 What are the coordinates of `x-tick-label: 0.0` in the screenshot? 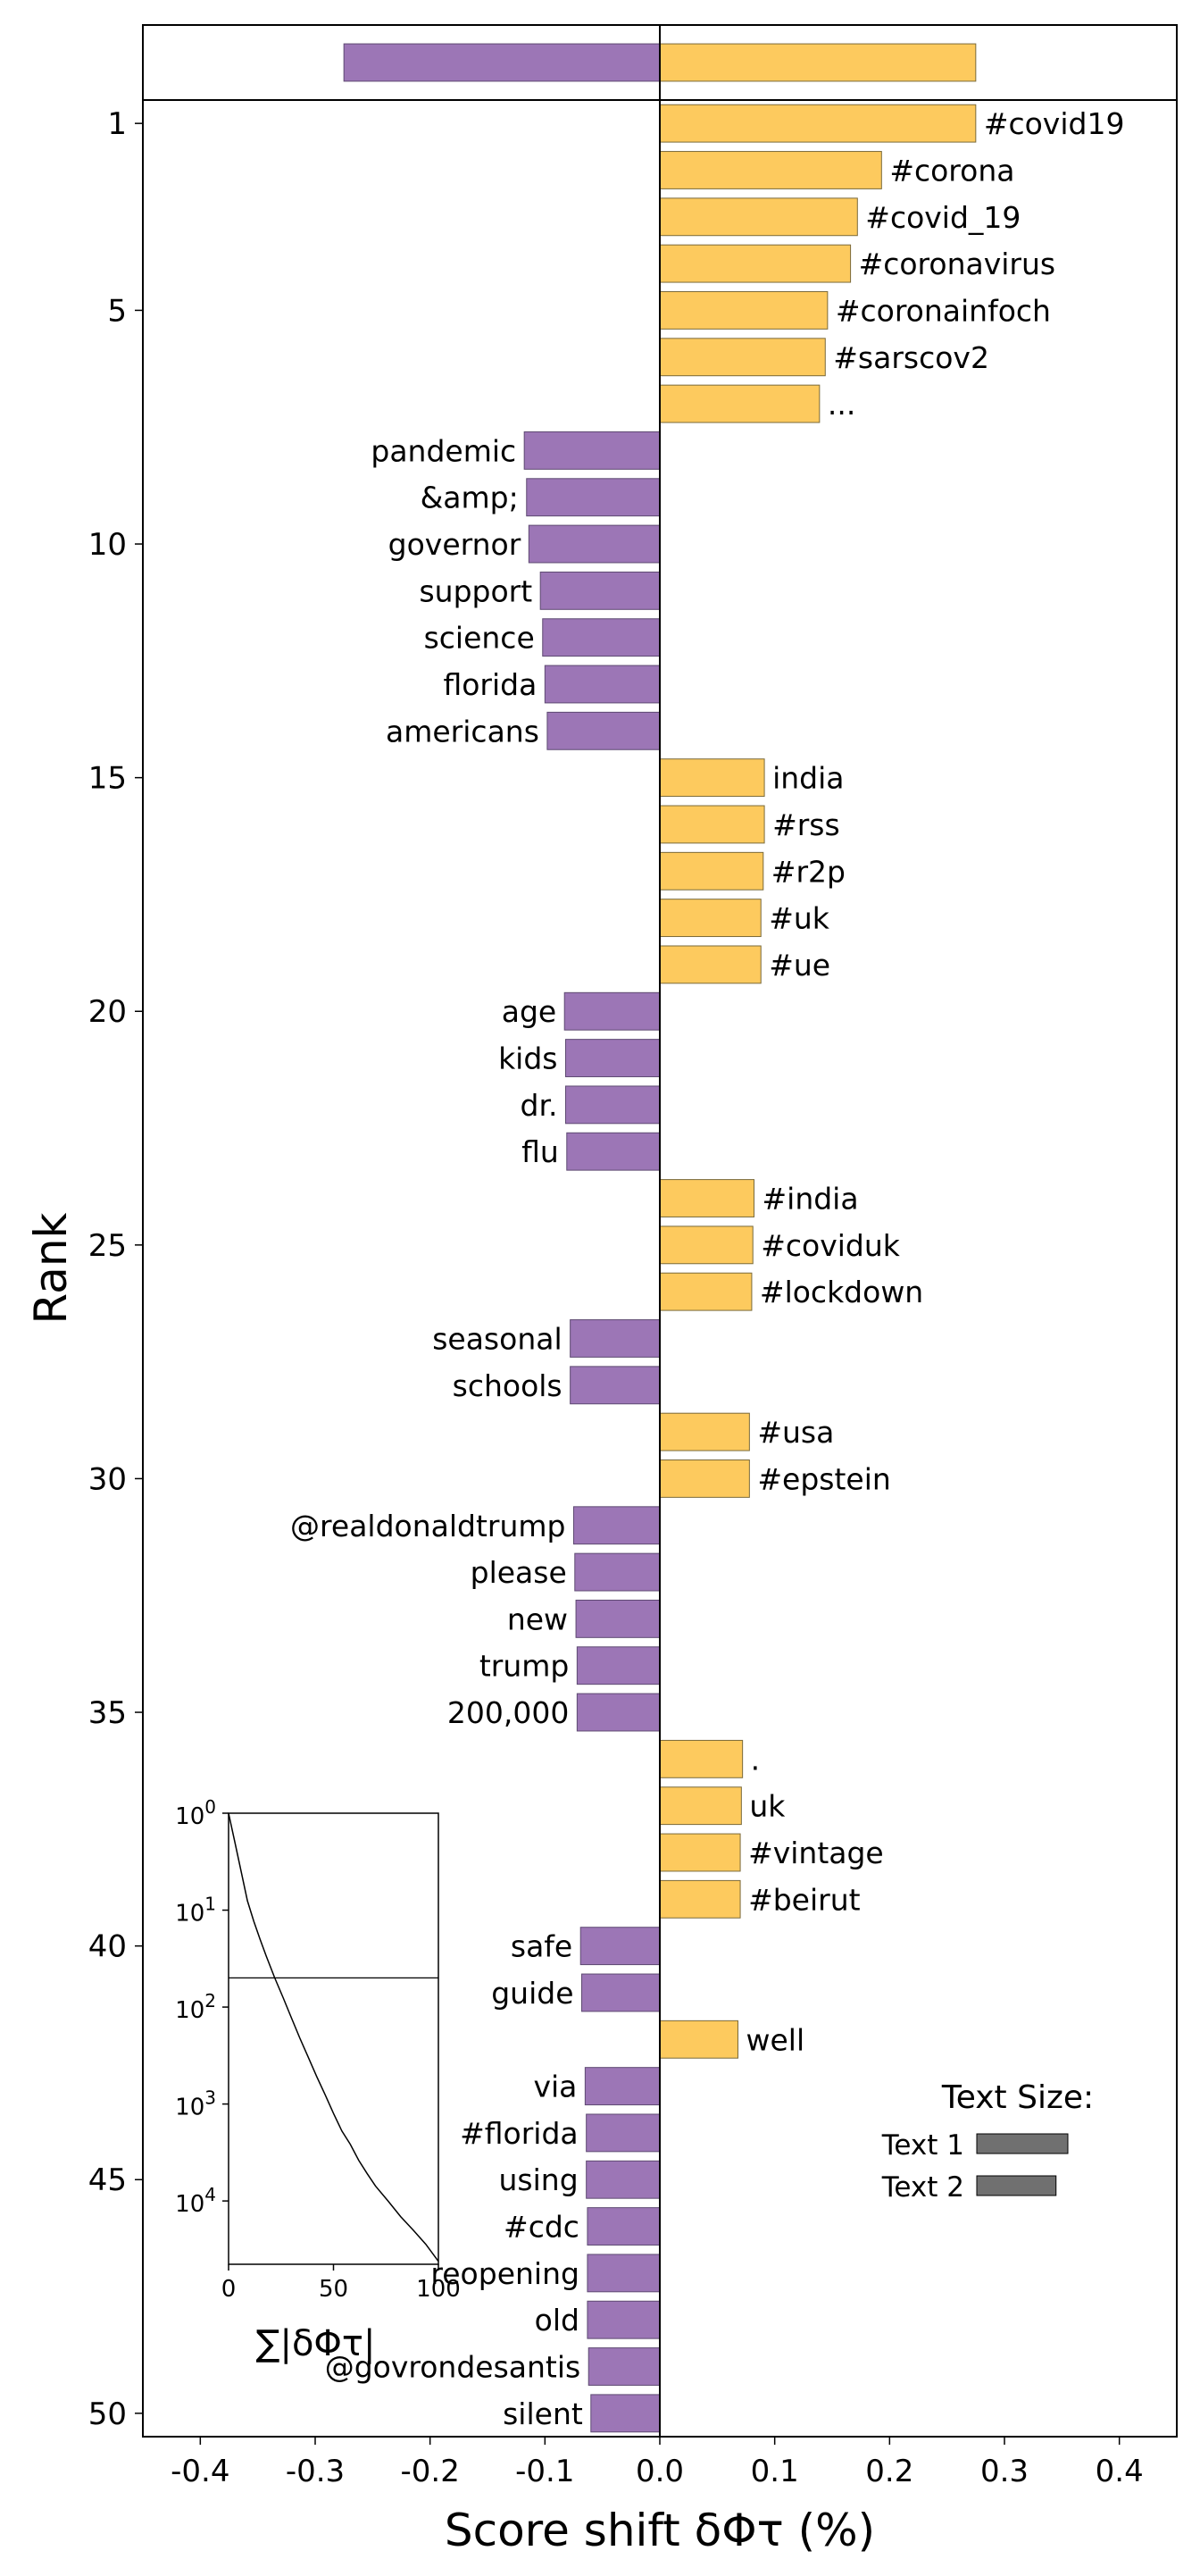 It's located at (660, 2472).